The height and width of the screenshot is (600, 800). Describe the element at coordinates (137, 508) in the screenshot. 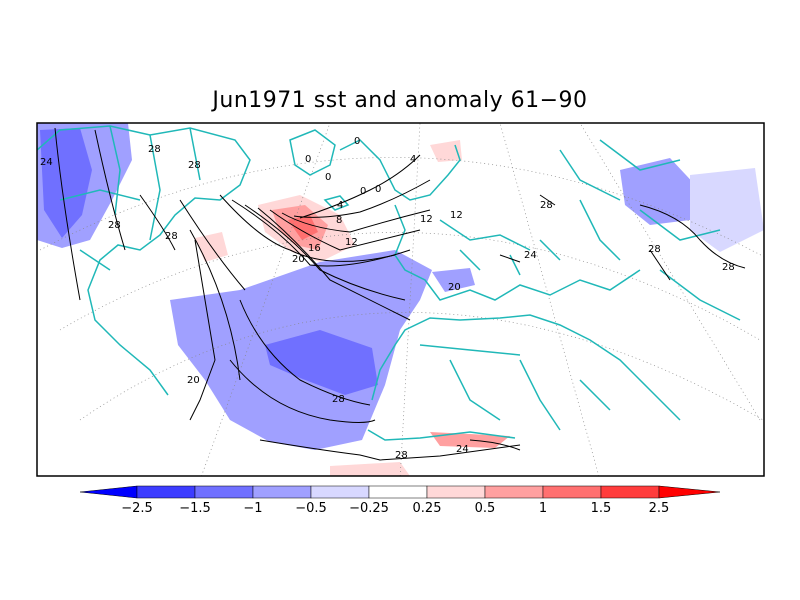

I see `colorbar-label: −2.5` at that location.